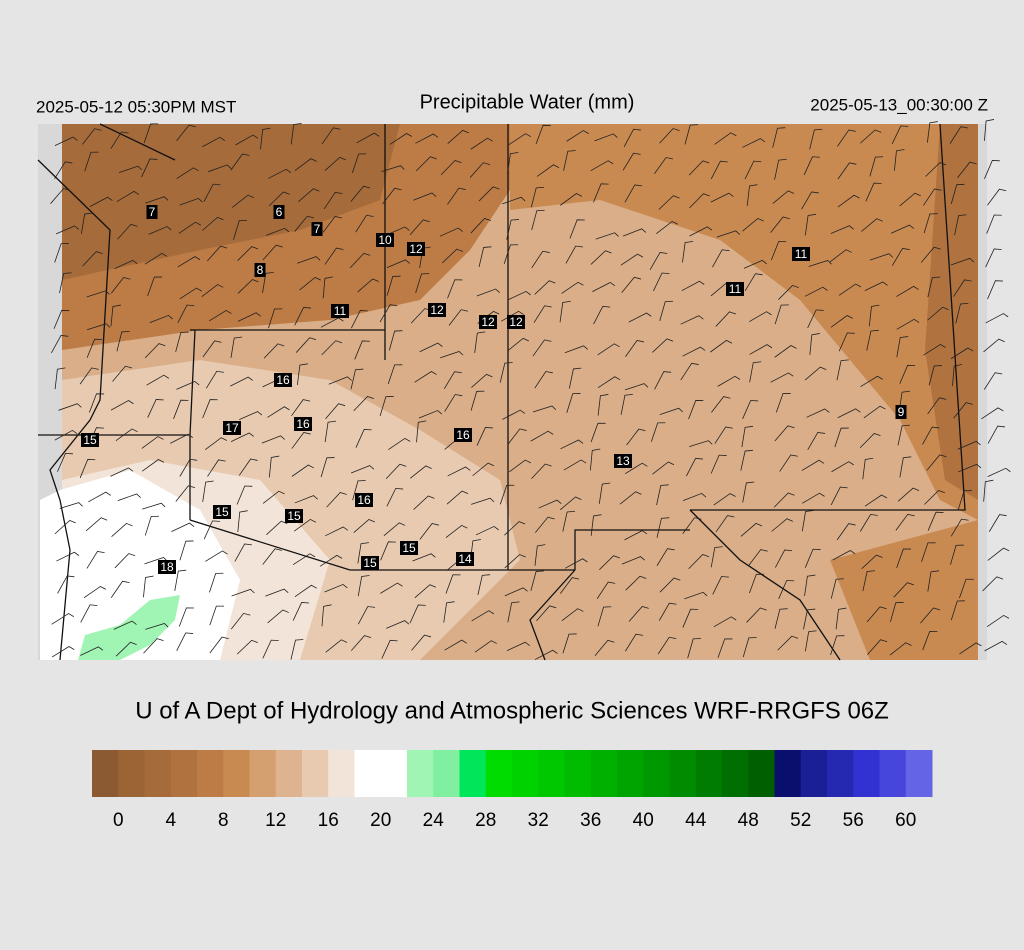 Image resolution: width=1024 pixels, height=950 pixels. I want to click on station-value: 18, so click(167, 567).